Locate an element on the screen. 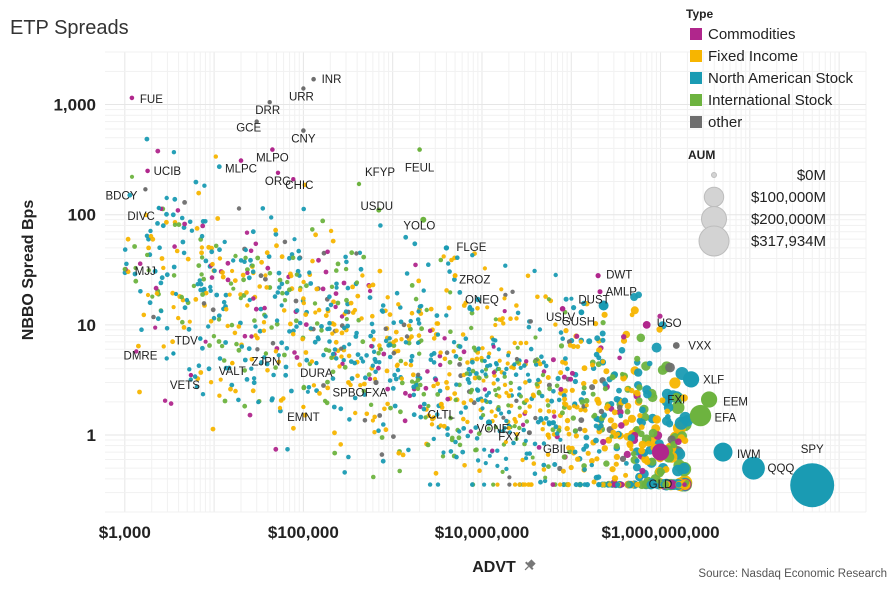  labeled-point-cny is located at coordinates (303, 130).